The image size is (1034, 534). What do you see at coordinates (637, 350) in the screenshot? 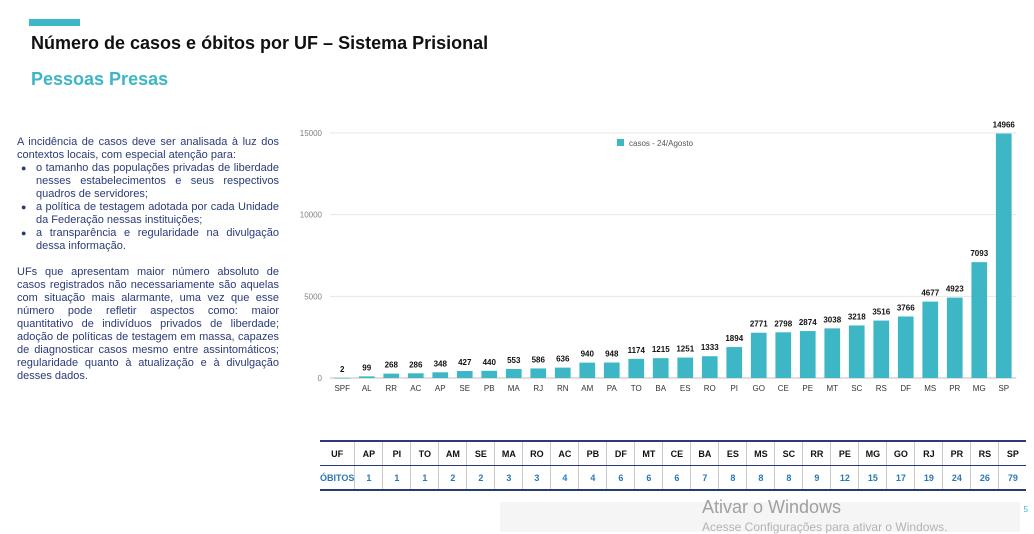
I see `data-label: 1174` at bounding box center [637, 350].